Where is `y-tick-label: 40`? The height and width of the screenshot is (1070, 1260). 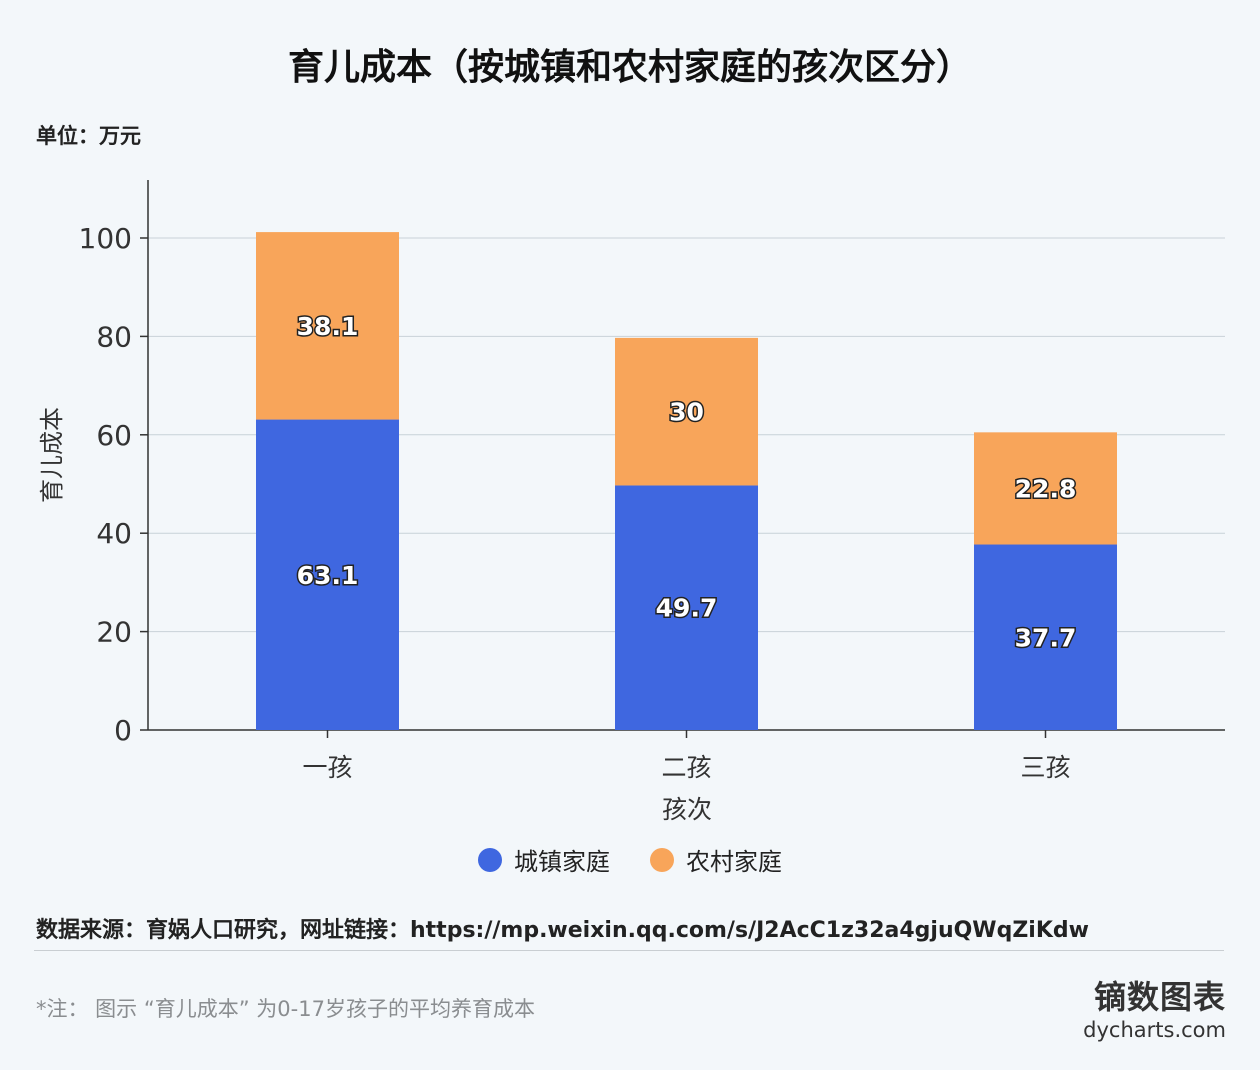 y-tick-label: 40 is located at coordinates (114, 533).